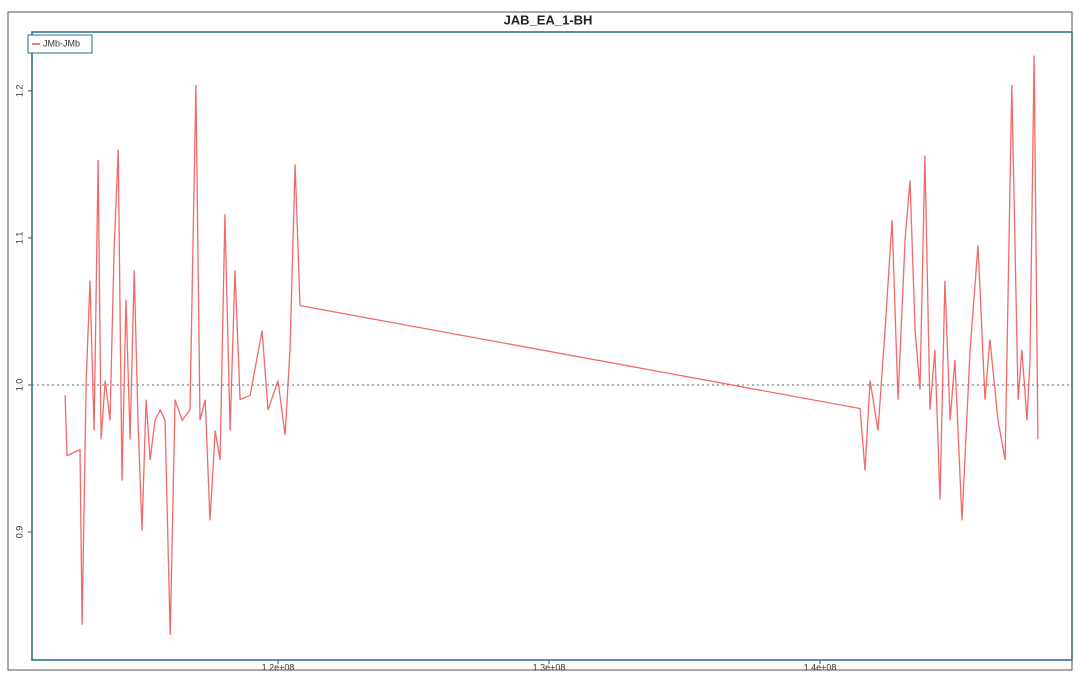 This screenshot has height=678, width=1074. Describe the element at coordinates (278, 667) in the screenshot. I see `x-tick-label: 1.2e+08` at that location.